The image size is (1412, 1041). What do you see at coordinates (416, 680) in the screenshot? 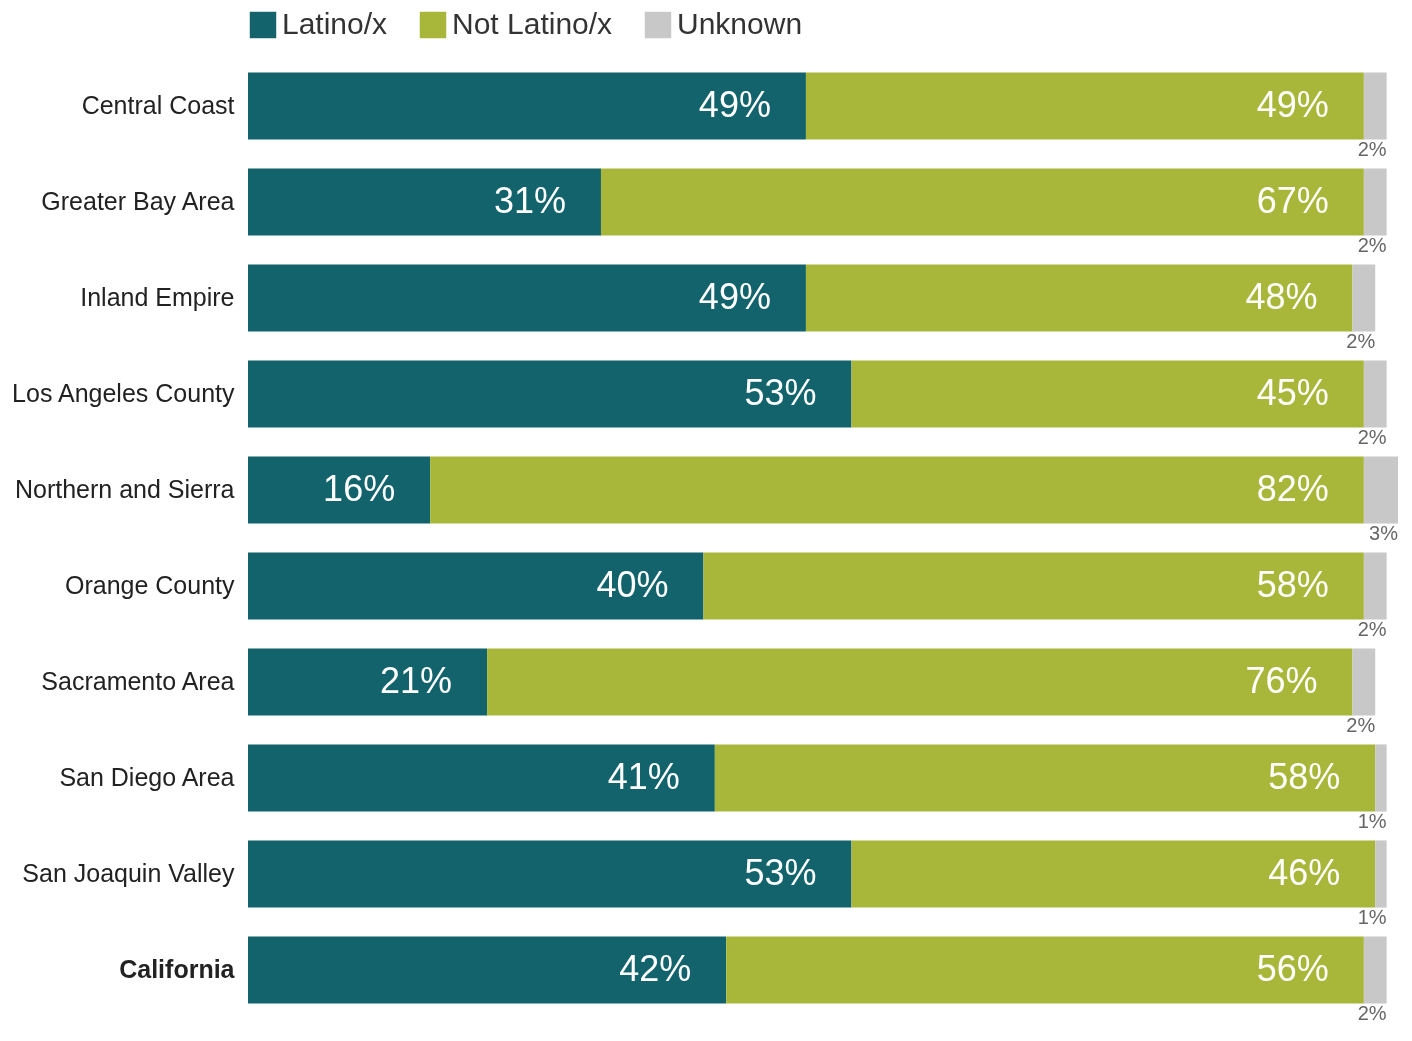
I see `data-label: 21%` at bounding box center [416, 680].